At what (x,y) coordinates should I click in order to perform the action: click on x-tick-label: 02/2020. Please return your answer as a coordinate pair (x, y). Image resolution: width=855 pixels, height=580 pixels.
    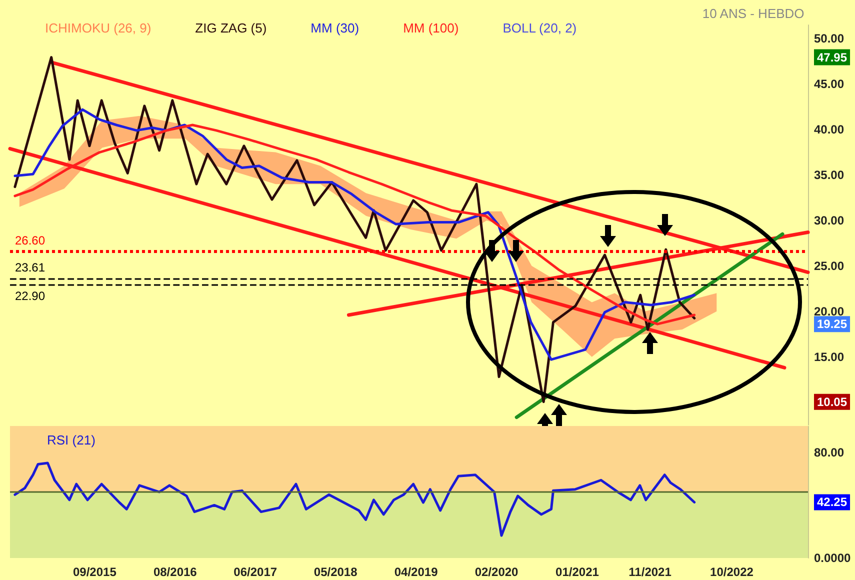
    Looking at the image, I should click on (496, 572).